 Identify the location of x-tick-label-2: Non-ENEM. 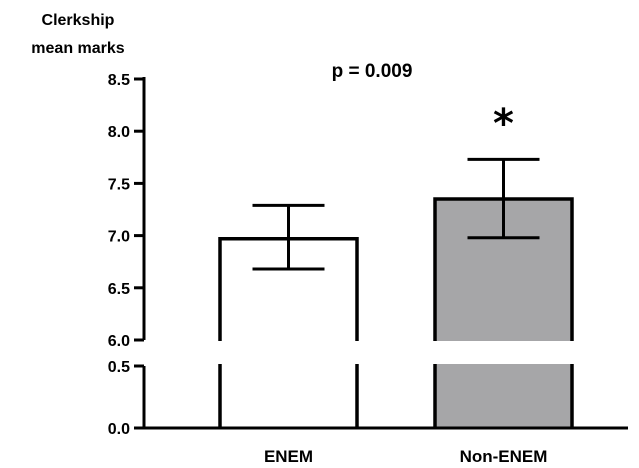
(504, 456).